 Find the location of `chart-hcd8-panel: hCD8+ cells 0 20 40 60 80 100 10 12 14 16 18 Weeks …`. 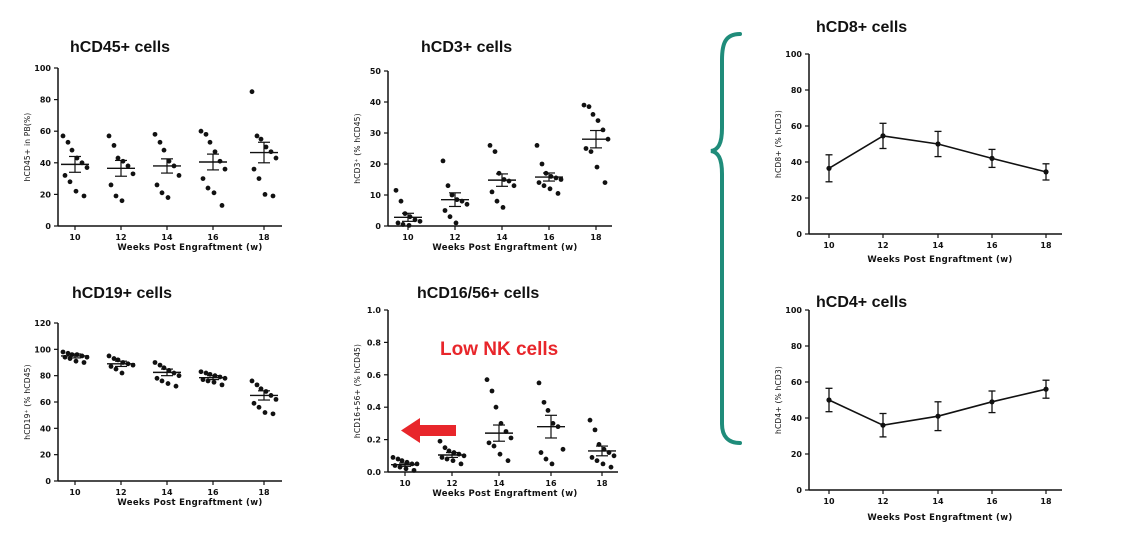

chart-hcd8-panel: hCD8+ cells 0 20 40 60 80 100 10 12 14 16 18 Weeks … is located at coordinates (918, 142).